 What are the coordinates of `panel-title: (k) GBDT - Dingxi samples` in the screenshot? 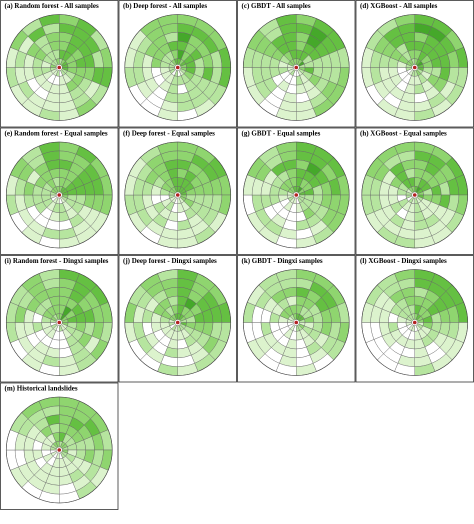 It's located at (282, 261).